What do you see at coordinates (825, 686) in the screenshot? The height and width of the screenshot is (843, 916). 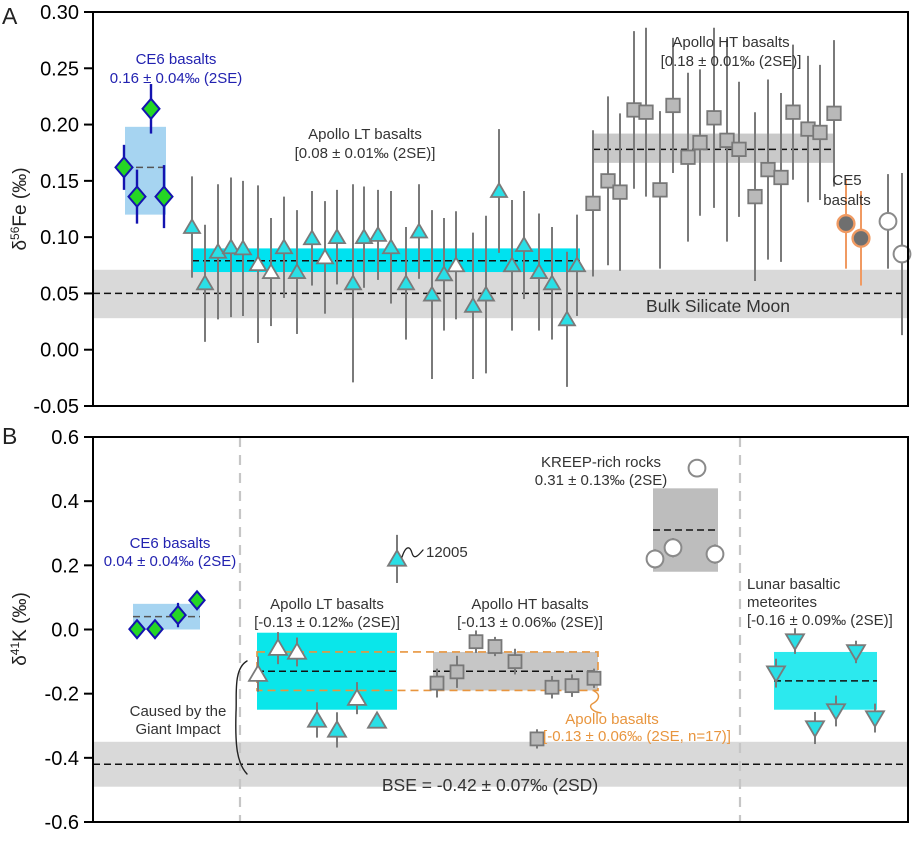 I see `lunar-basaltic-meteorites-series` at bounding box center [825, 686].